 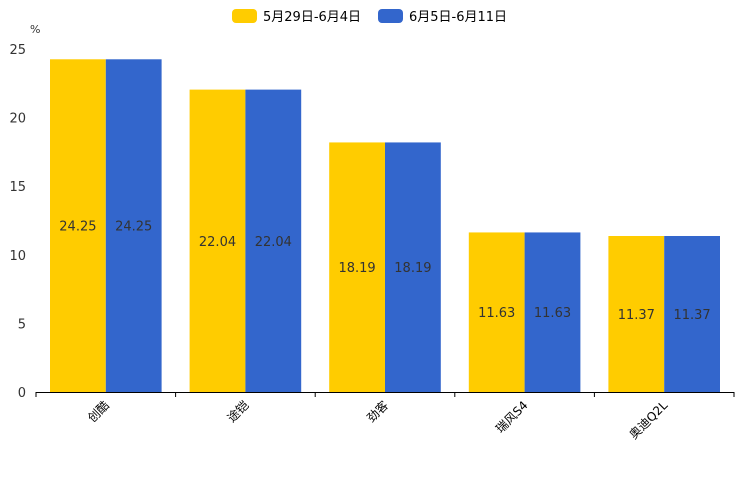 I want to click on y-tick-label: 15, so click(x=17, y=187).